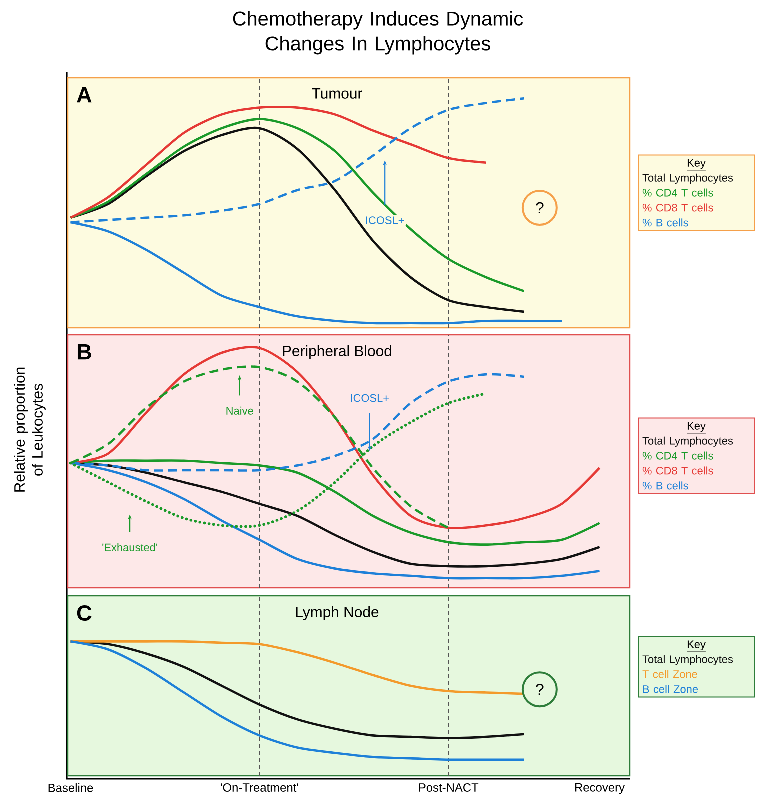 Image resolution: width=757 pixels, height=798 pixels. Describe the element at coordinates (670, 674) in the screenshot. I see `text: T cell Zone` at that location.